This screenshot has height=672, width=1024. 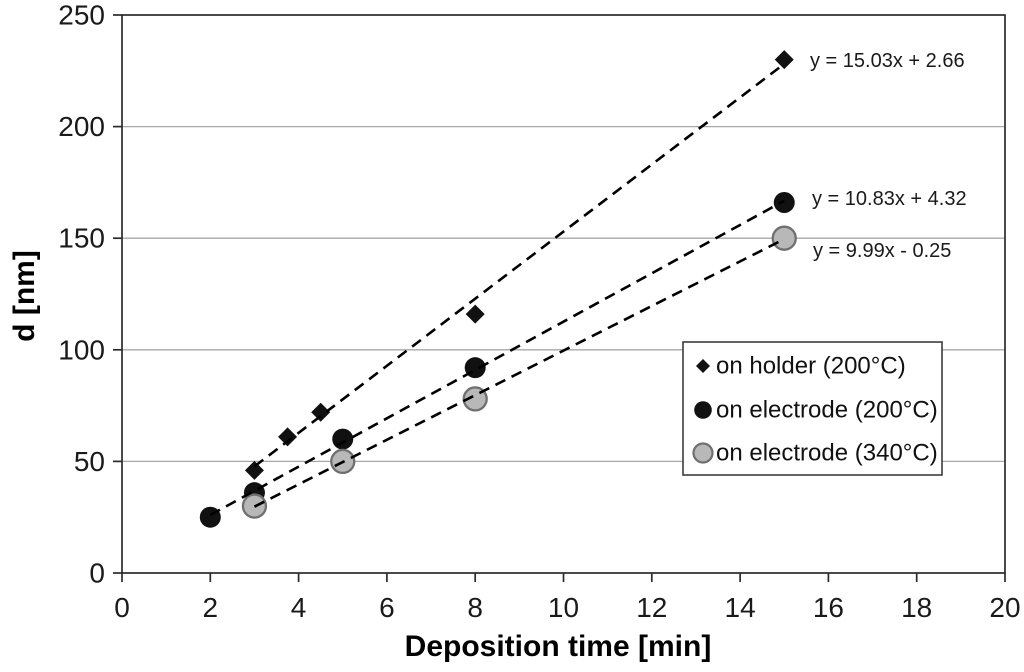 I want to click on x-tick-label-10: 10, so click(x=563, y=607).